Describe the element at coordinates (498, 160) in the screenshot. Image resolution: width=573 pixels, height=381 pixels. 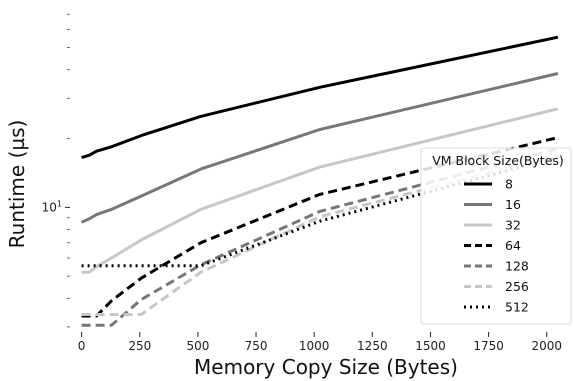
I see `legend-title: VM Block Size(Bytes)` at that location.